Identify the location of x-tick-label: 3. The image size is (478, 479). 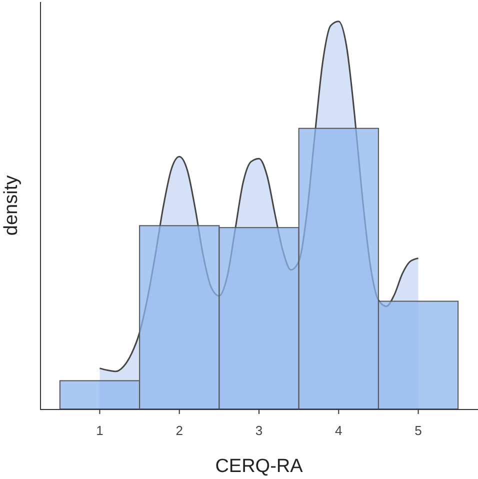
(259, 430).